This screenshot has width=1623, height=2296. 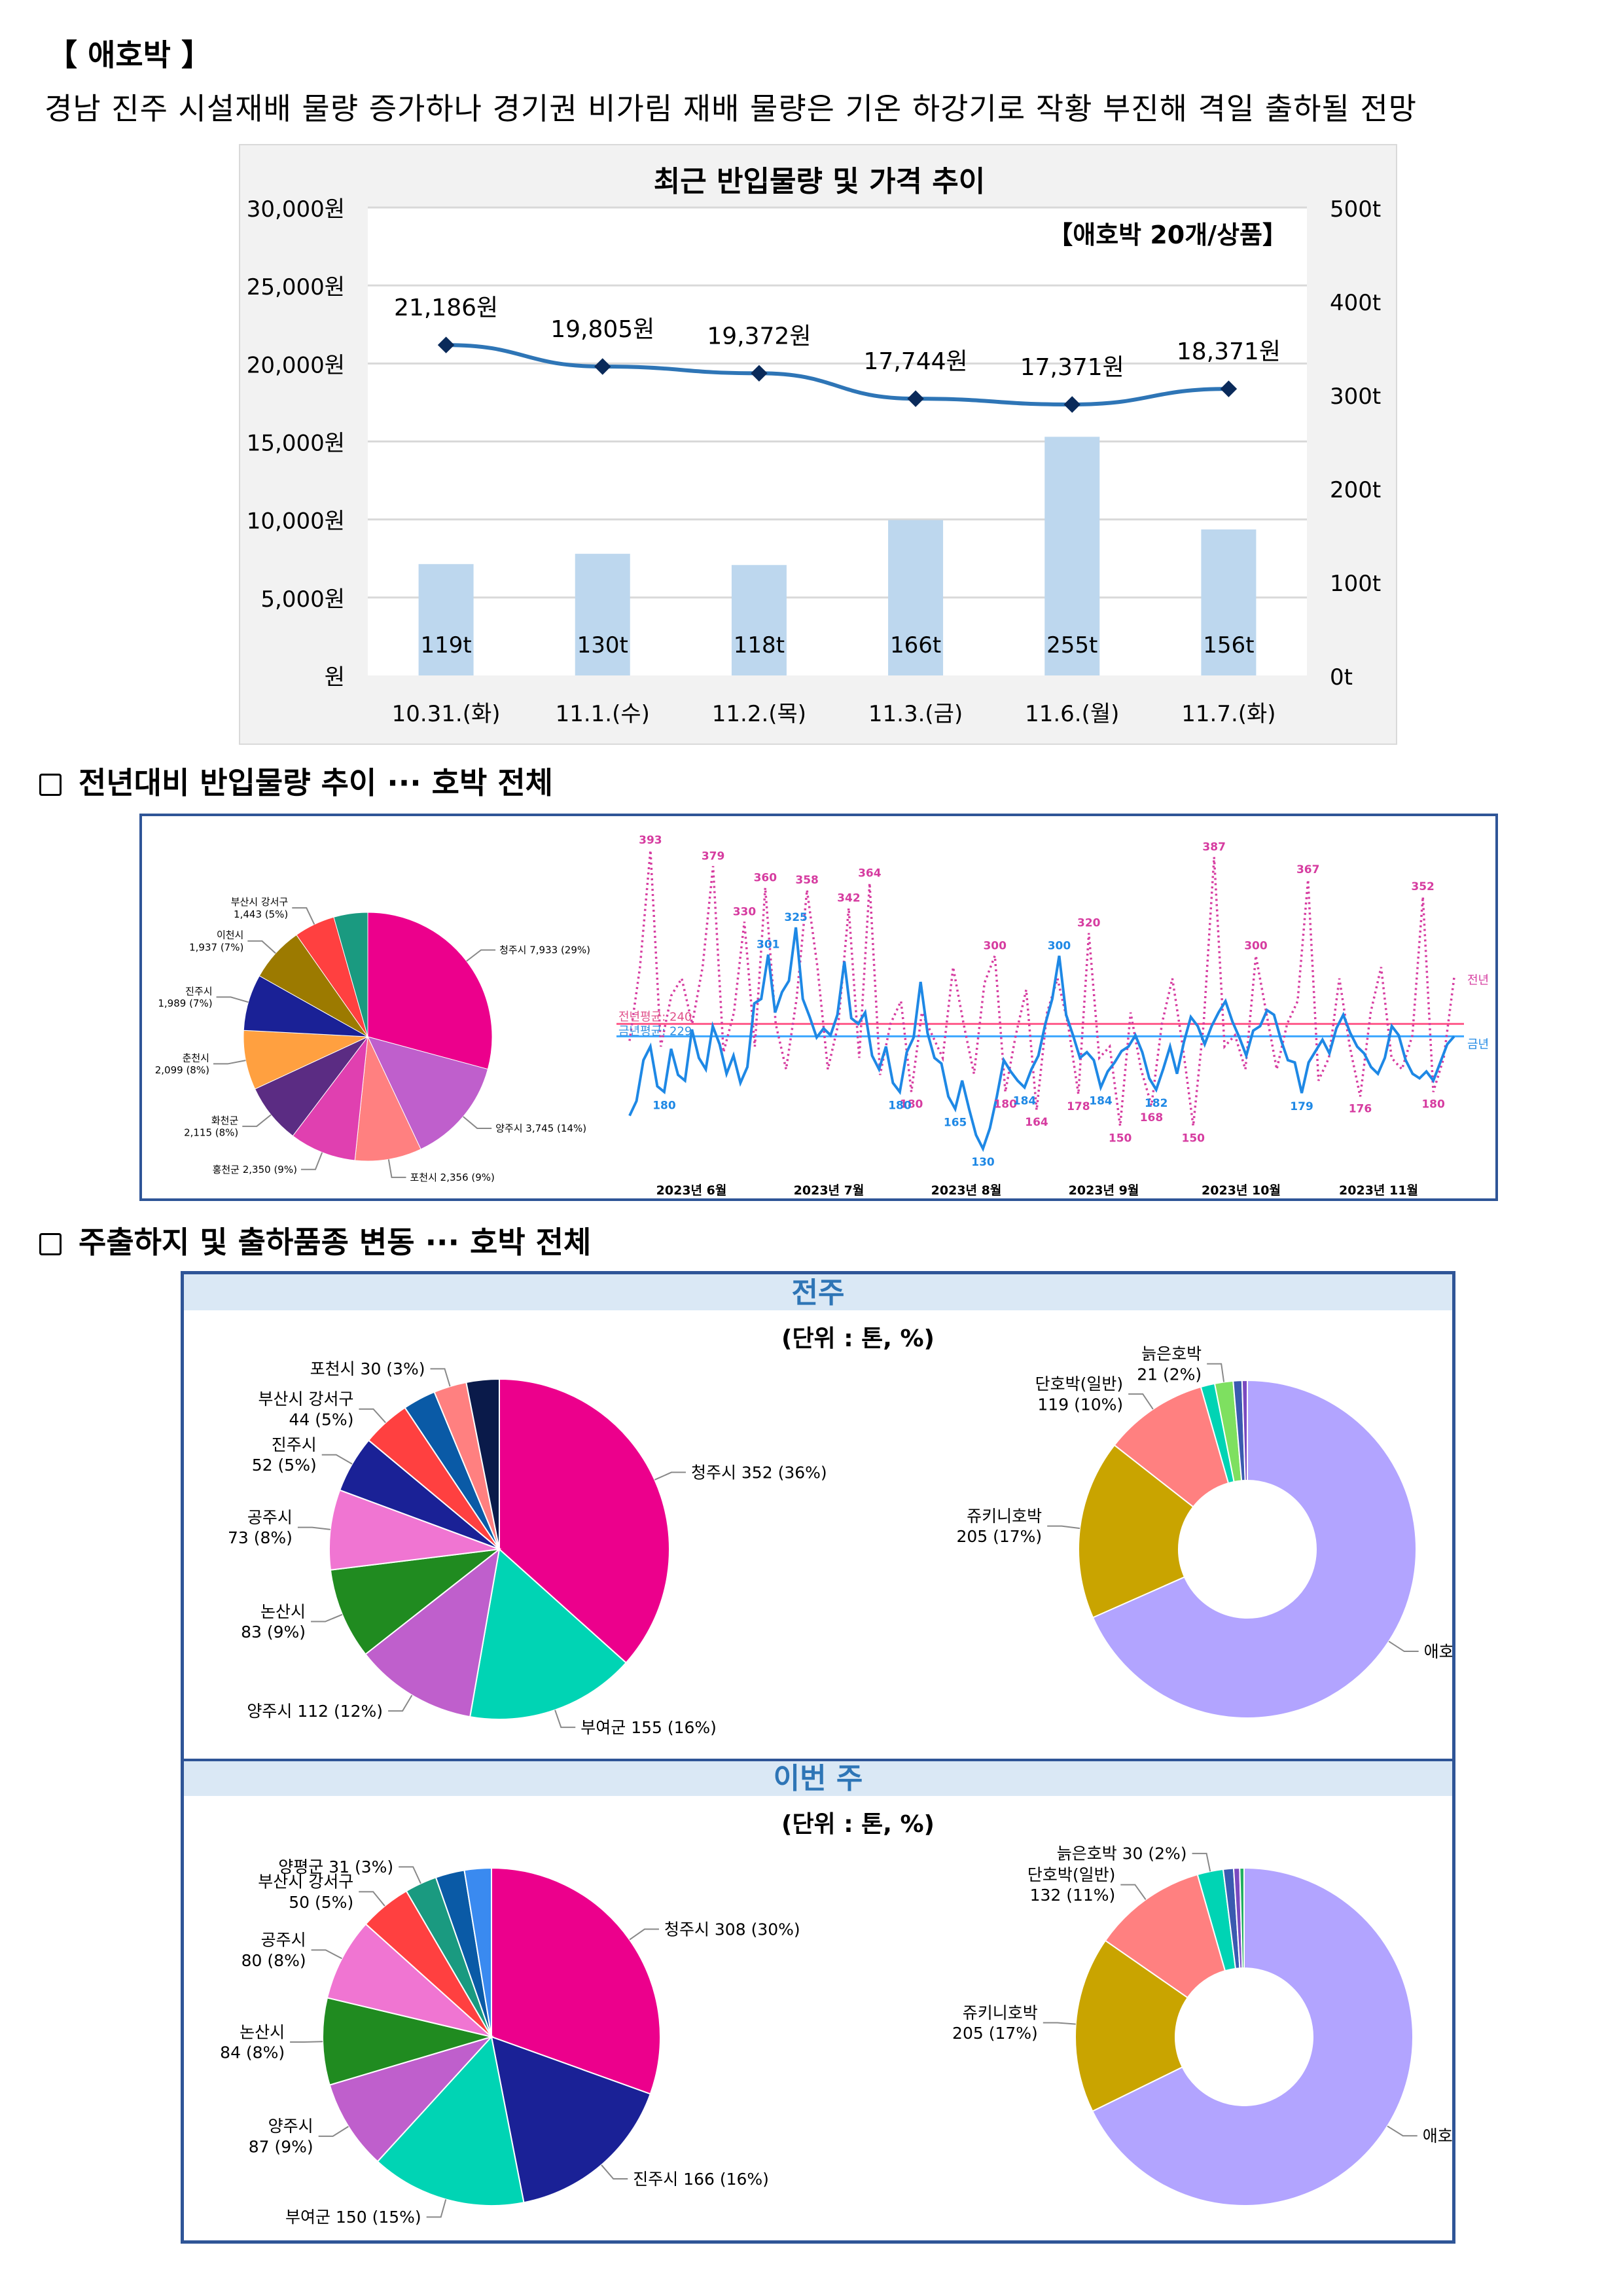 What do you see at coordinates (296, 522) in the screenshot?
I see `y-left-tick-label: 10,000원` at bounding box center [296, 522].